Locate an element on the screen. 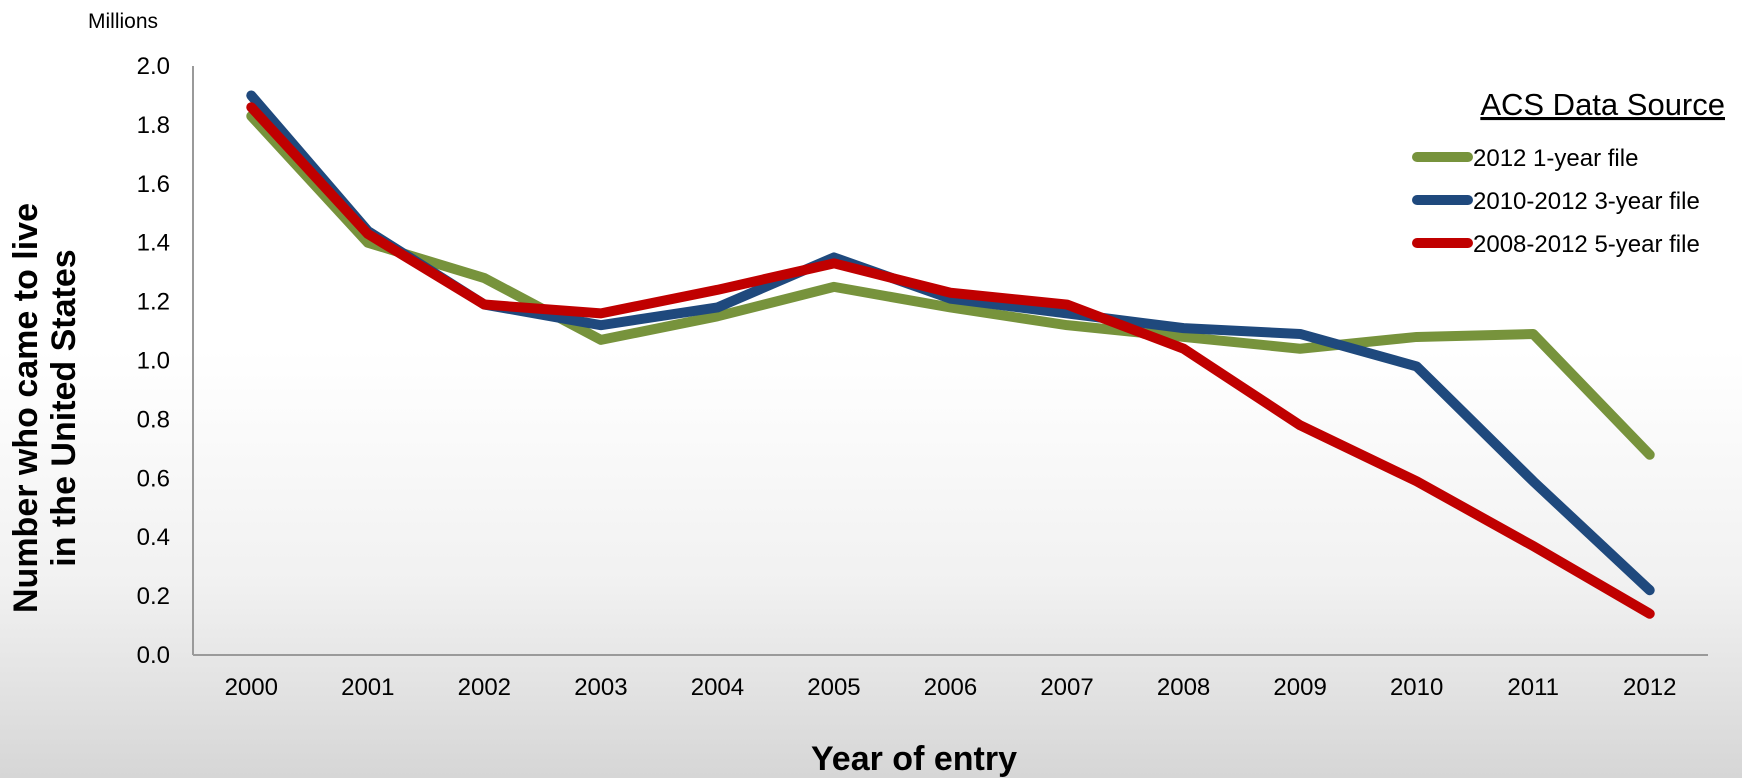 The image size is (1742, 778). x-tick-label: 2011 is located at coordinates (1533, 687).